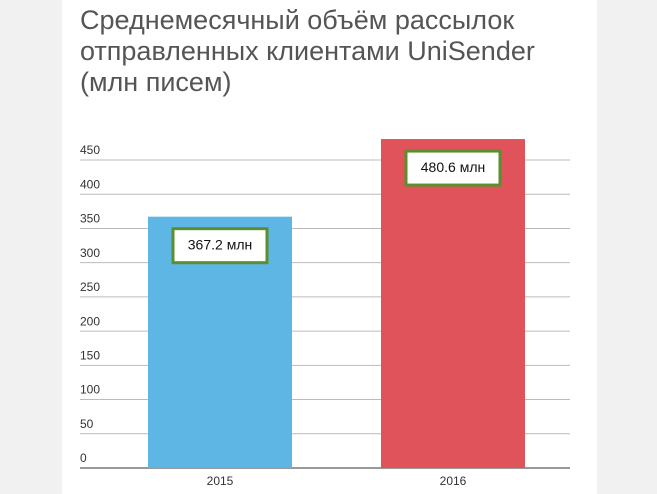 Image resolution: width=657 pixels, height=494 pixels. What do you see at coordinates (90, 390) in the screenshot?
I see `y-tick-label: 100` at bounding box center [90, 390].